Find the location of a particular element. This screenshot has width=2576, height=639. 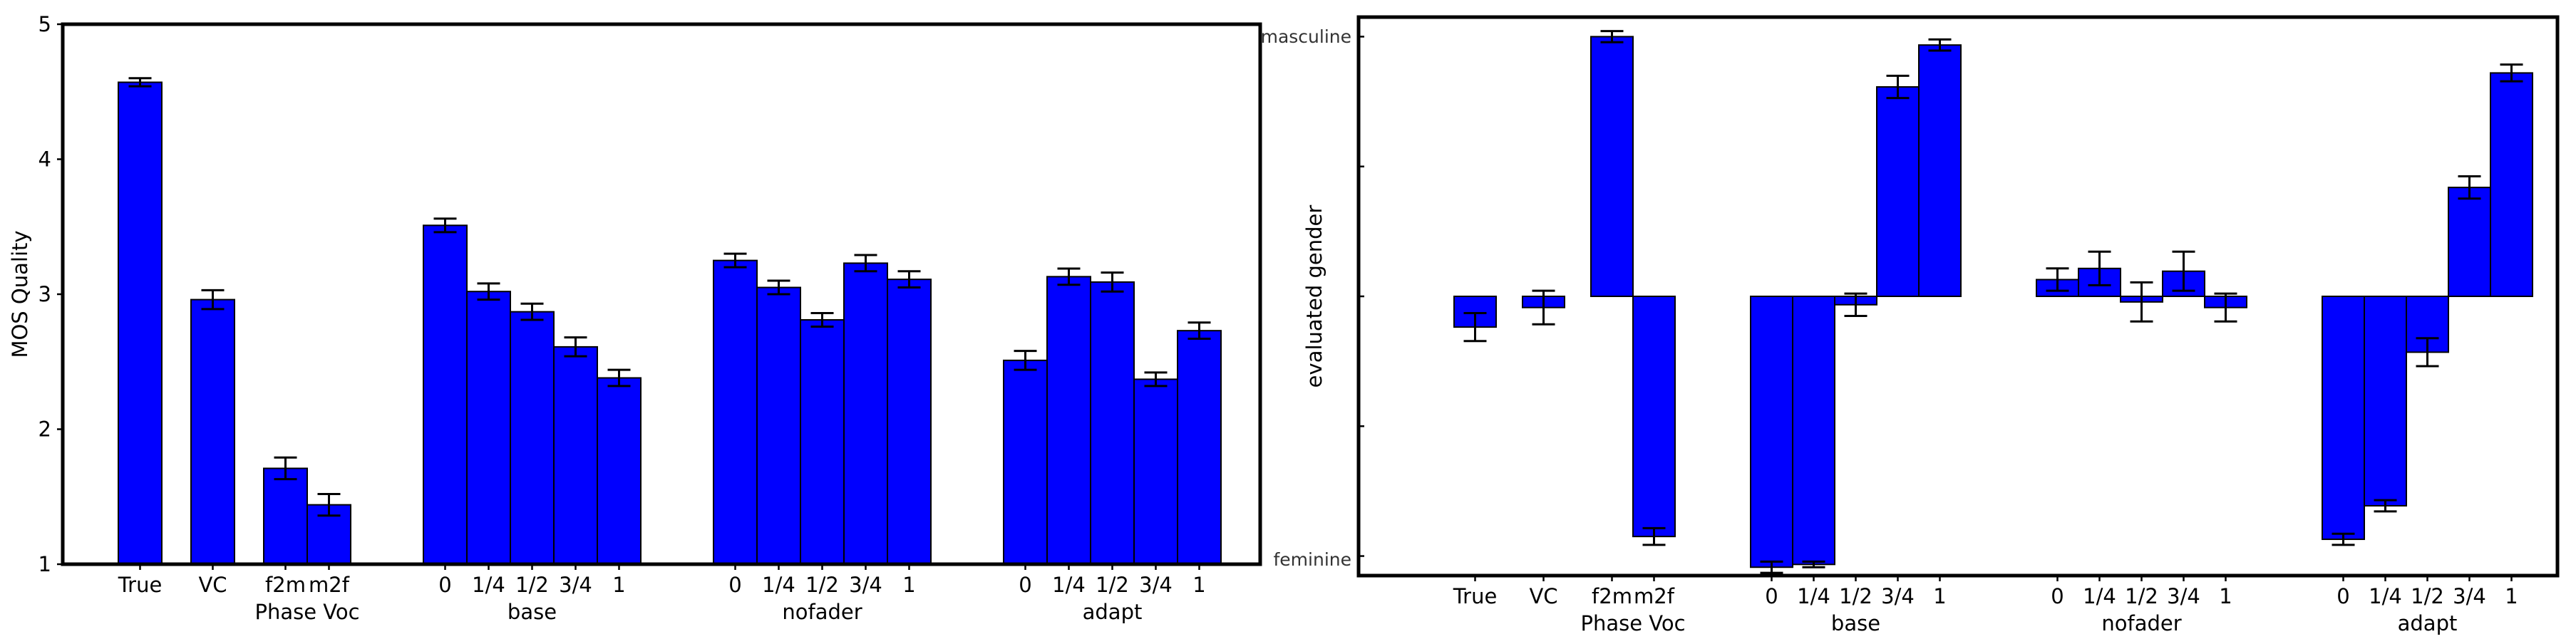

bar-phase-voc-m2f is located at coordinates (1654, 417).